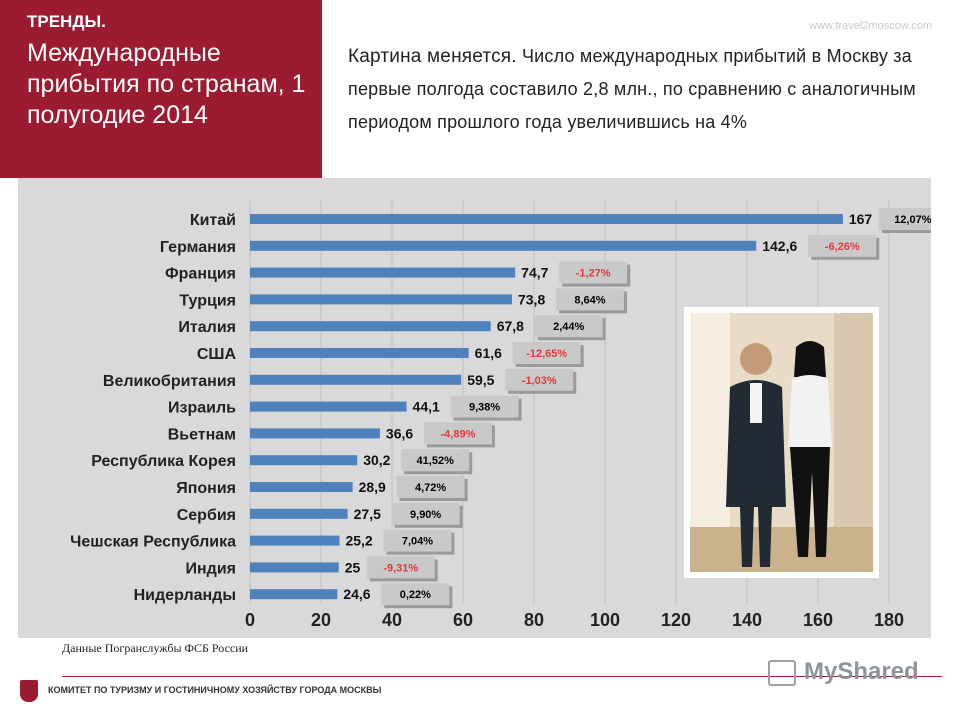 This screenshot has width=960, height=720. Describe the element at coordinates (676, 620) in the screenshot. I see `x-tick-label: 120` at that location.